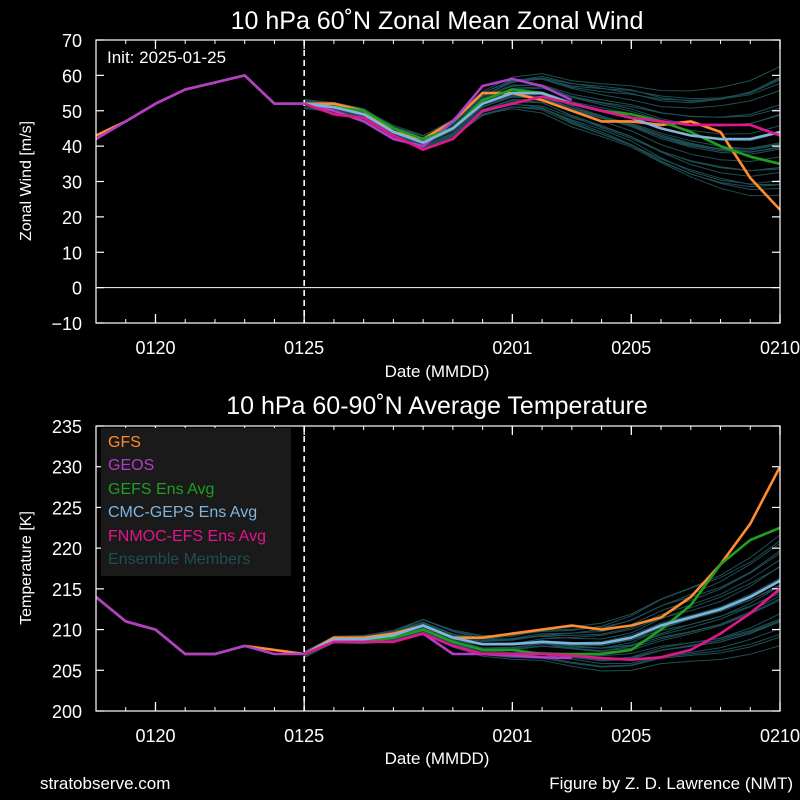  I want to click on series-line-geos, so click(334, 111).